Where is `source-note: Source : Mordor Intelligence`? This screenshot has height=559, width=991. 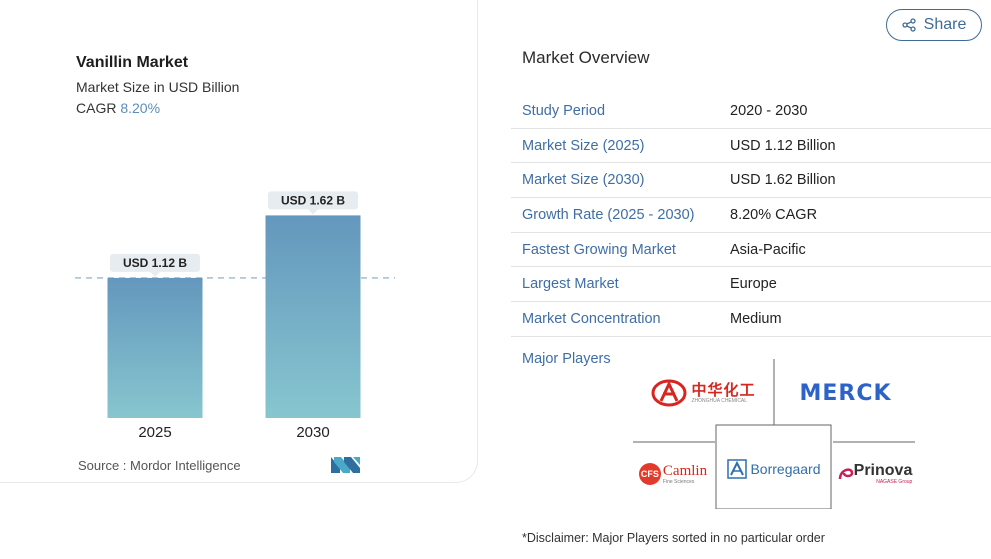
source-note: Source : Mordor Intelligence is located at coordinates (159, 465).